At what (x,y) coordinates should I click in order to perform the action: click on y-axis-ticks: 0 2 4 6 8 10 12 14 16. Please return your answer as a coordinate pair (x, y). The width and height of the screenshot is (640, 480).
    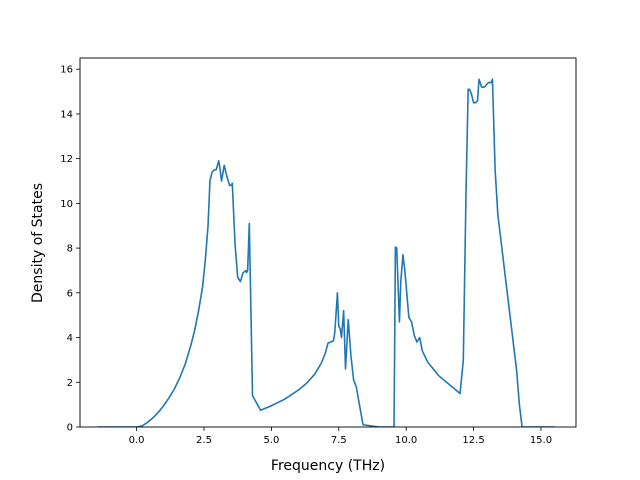
    Looking at the image, I should click on (70, 249).